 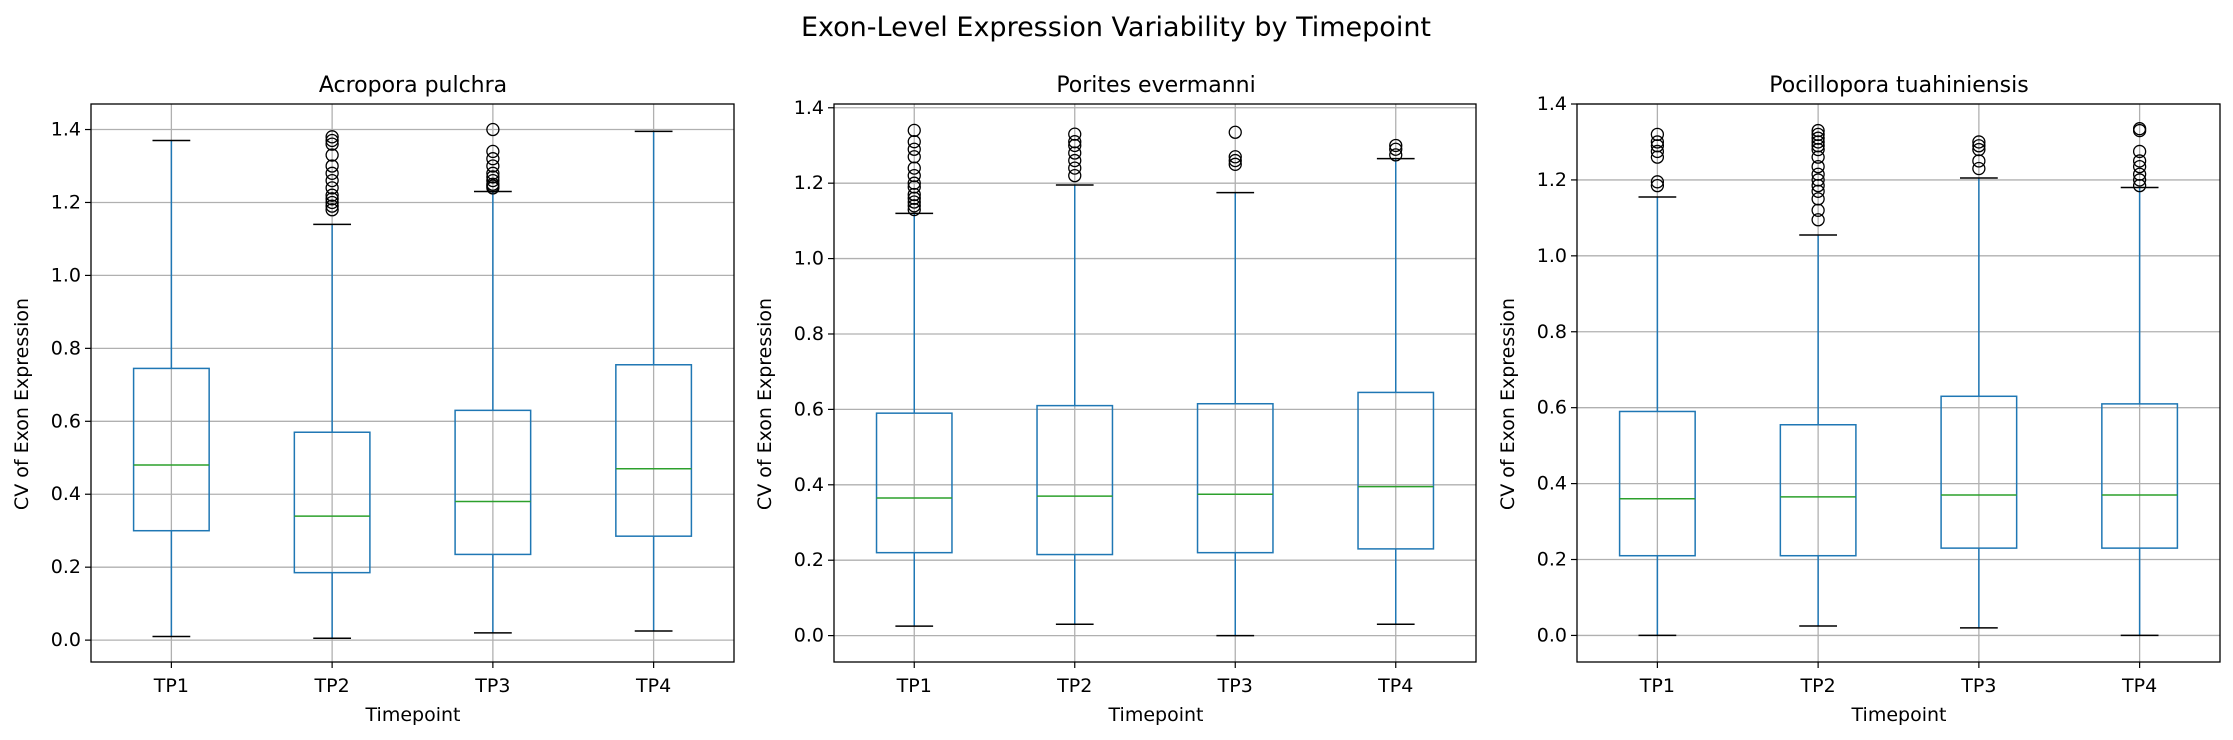 What do you see at coordinates (1899, 715) in the screenshot?
I see `x-axis-label: Timepoint` at bounding box center [1899, 715].